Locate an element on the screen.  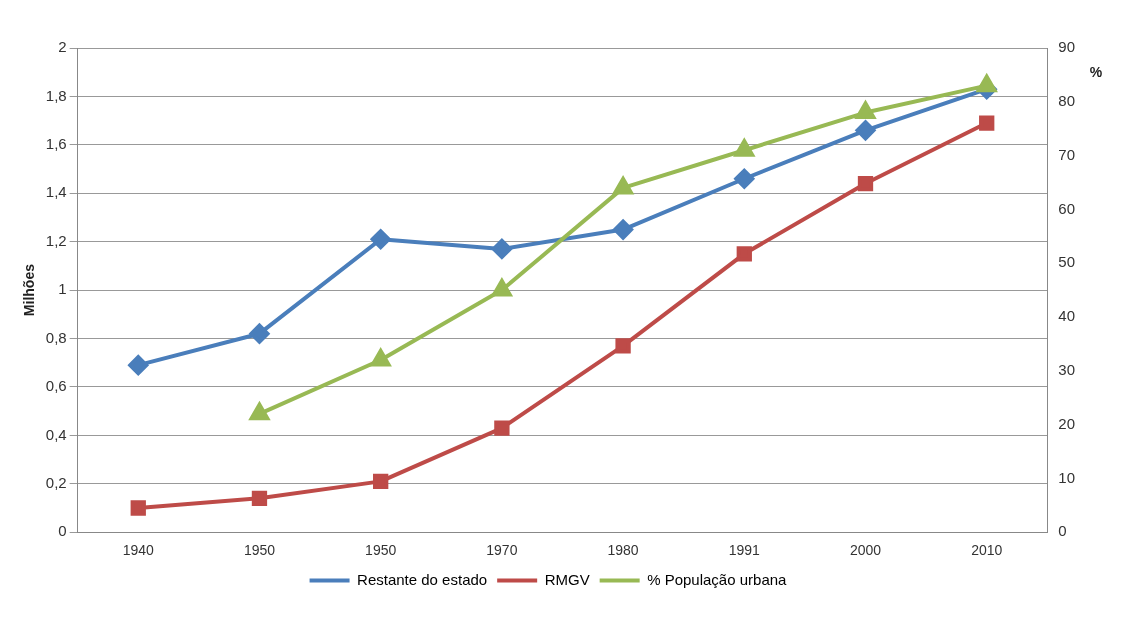
y-tick-label: 1 is located at coordinates (62, 289).